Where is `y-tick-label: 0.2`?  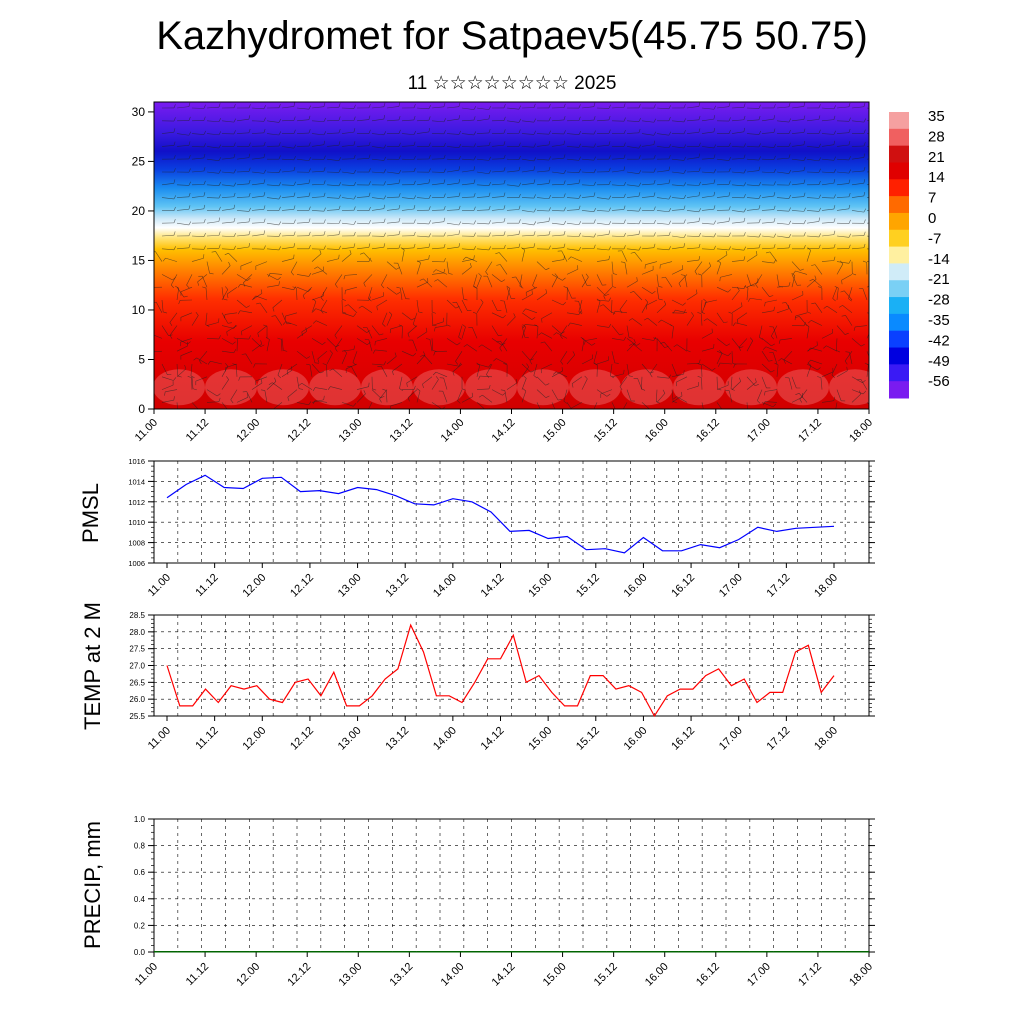 y-tick-label: 0.2 is located at coordinates (140, 925).